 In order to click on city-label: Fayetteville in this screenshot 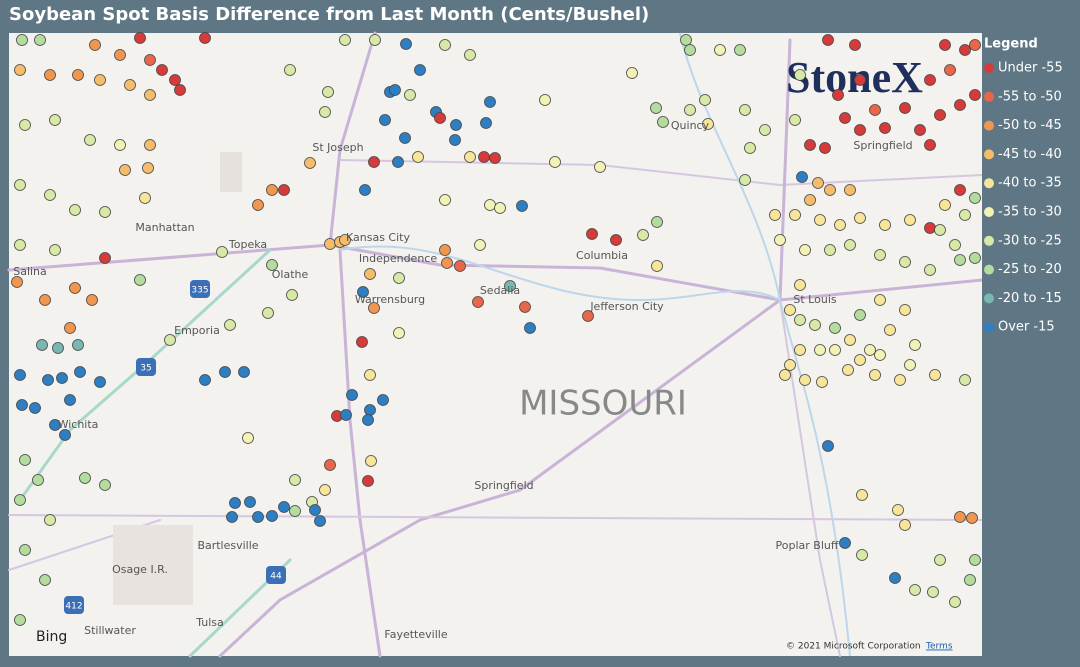, I will do `click(415, 634)`.